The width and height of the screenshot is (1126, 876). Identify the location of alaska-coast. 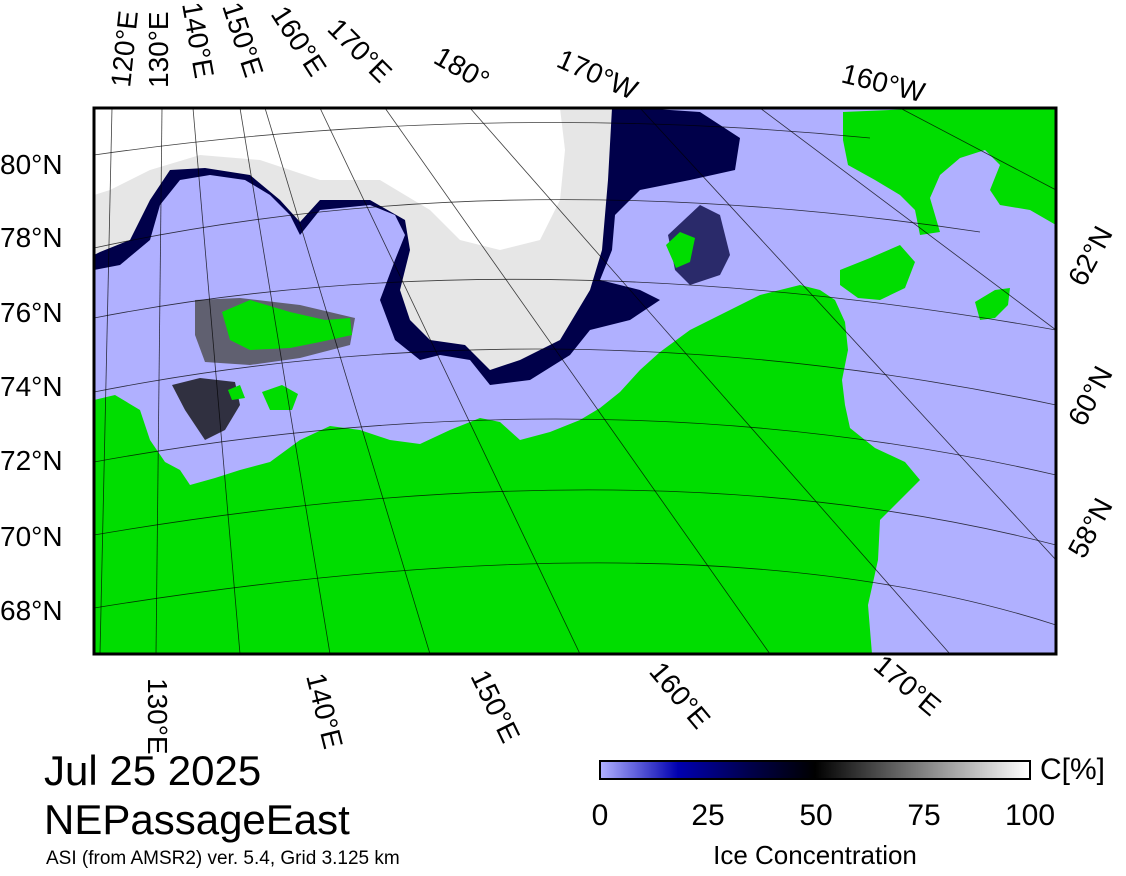
(949, 171).